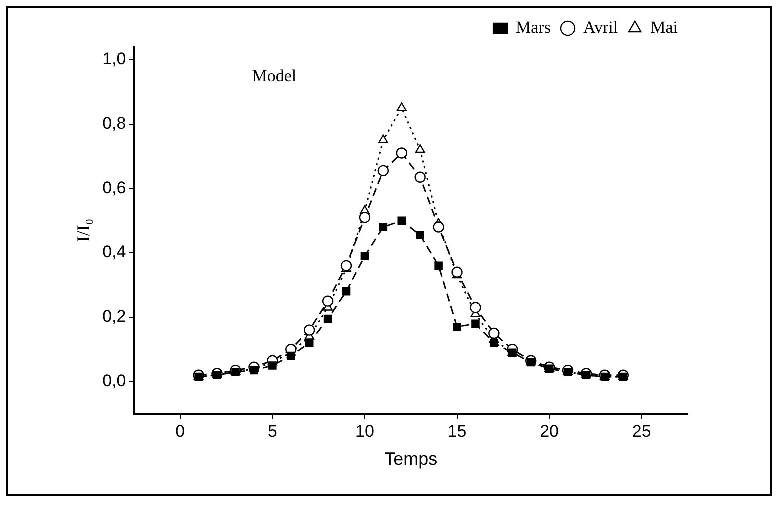  Describe the element at coordinates (84, 230) in the screenshot. I see `y-axis-title: I/I₀` at that location.